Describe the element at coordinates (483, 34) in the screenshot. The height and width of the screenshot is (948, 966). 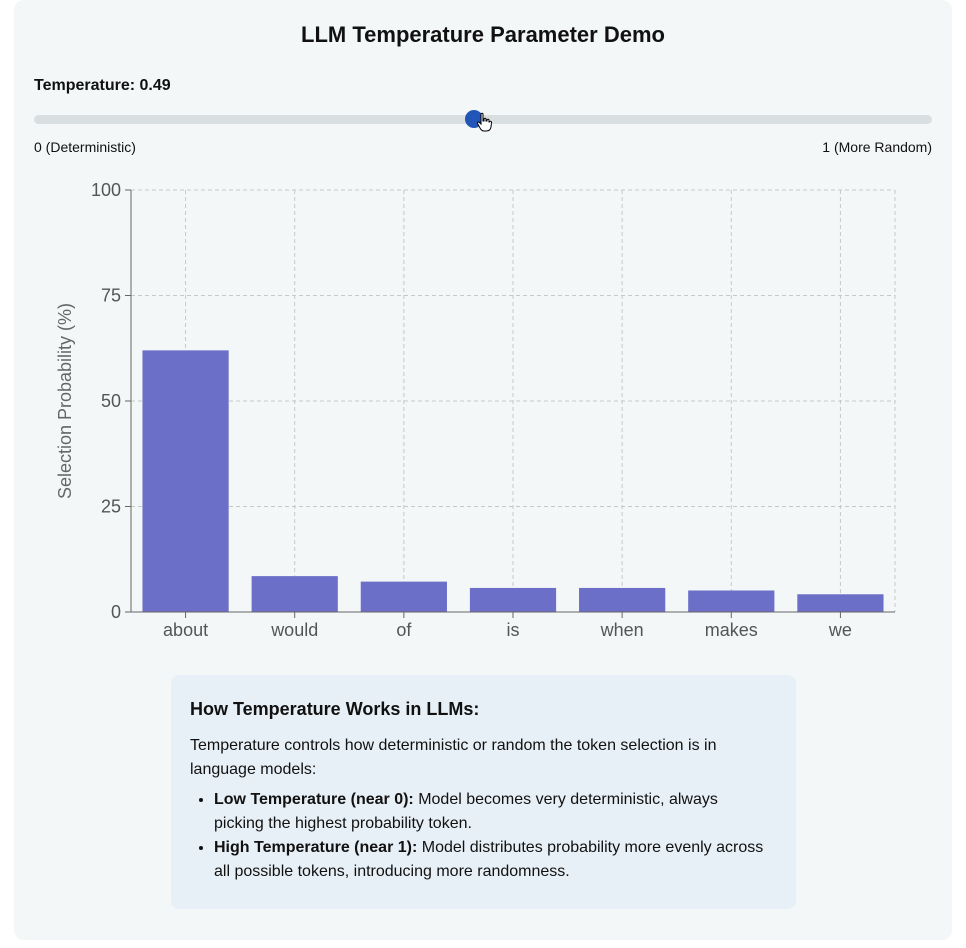
I see `page-title: LLM Temperature Parameter Demo` at that location.